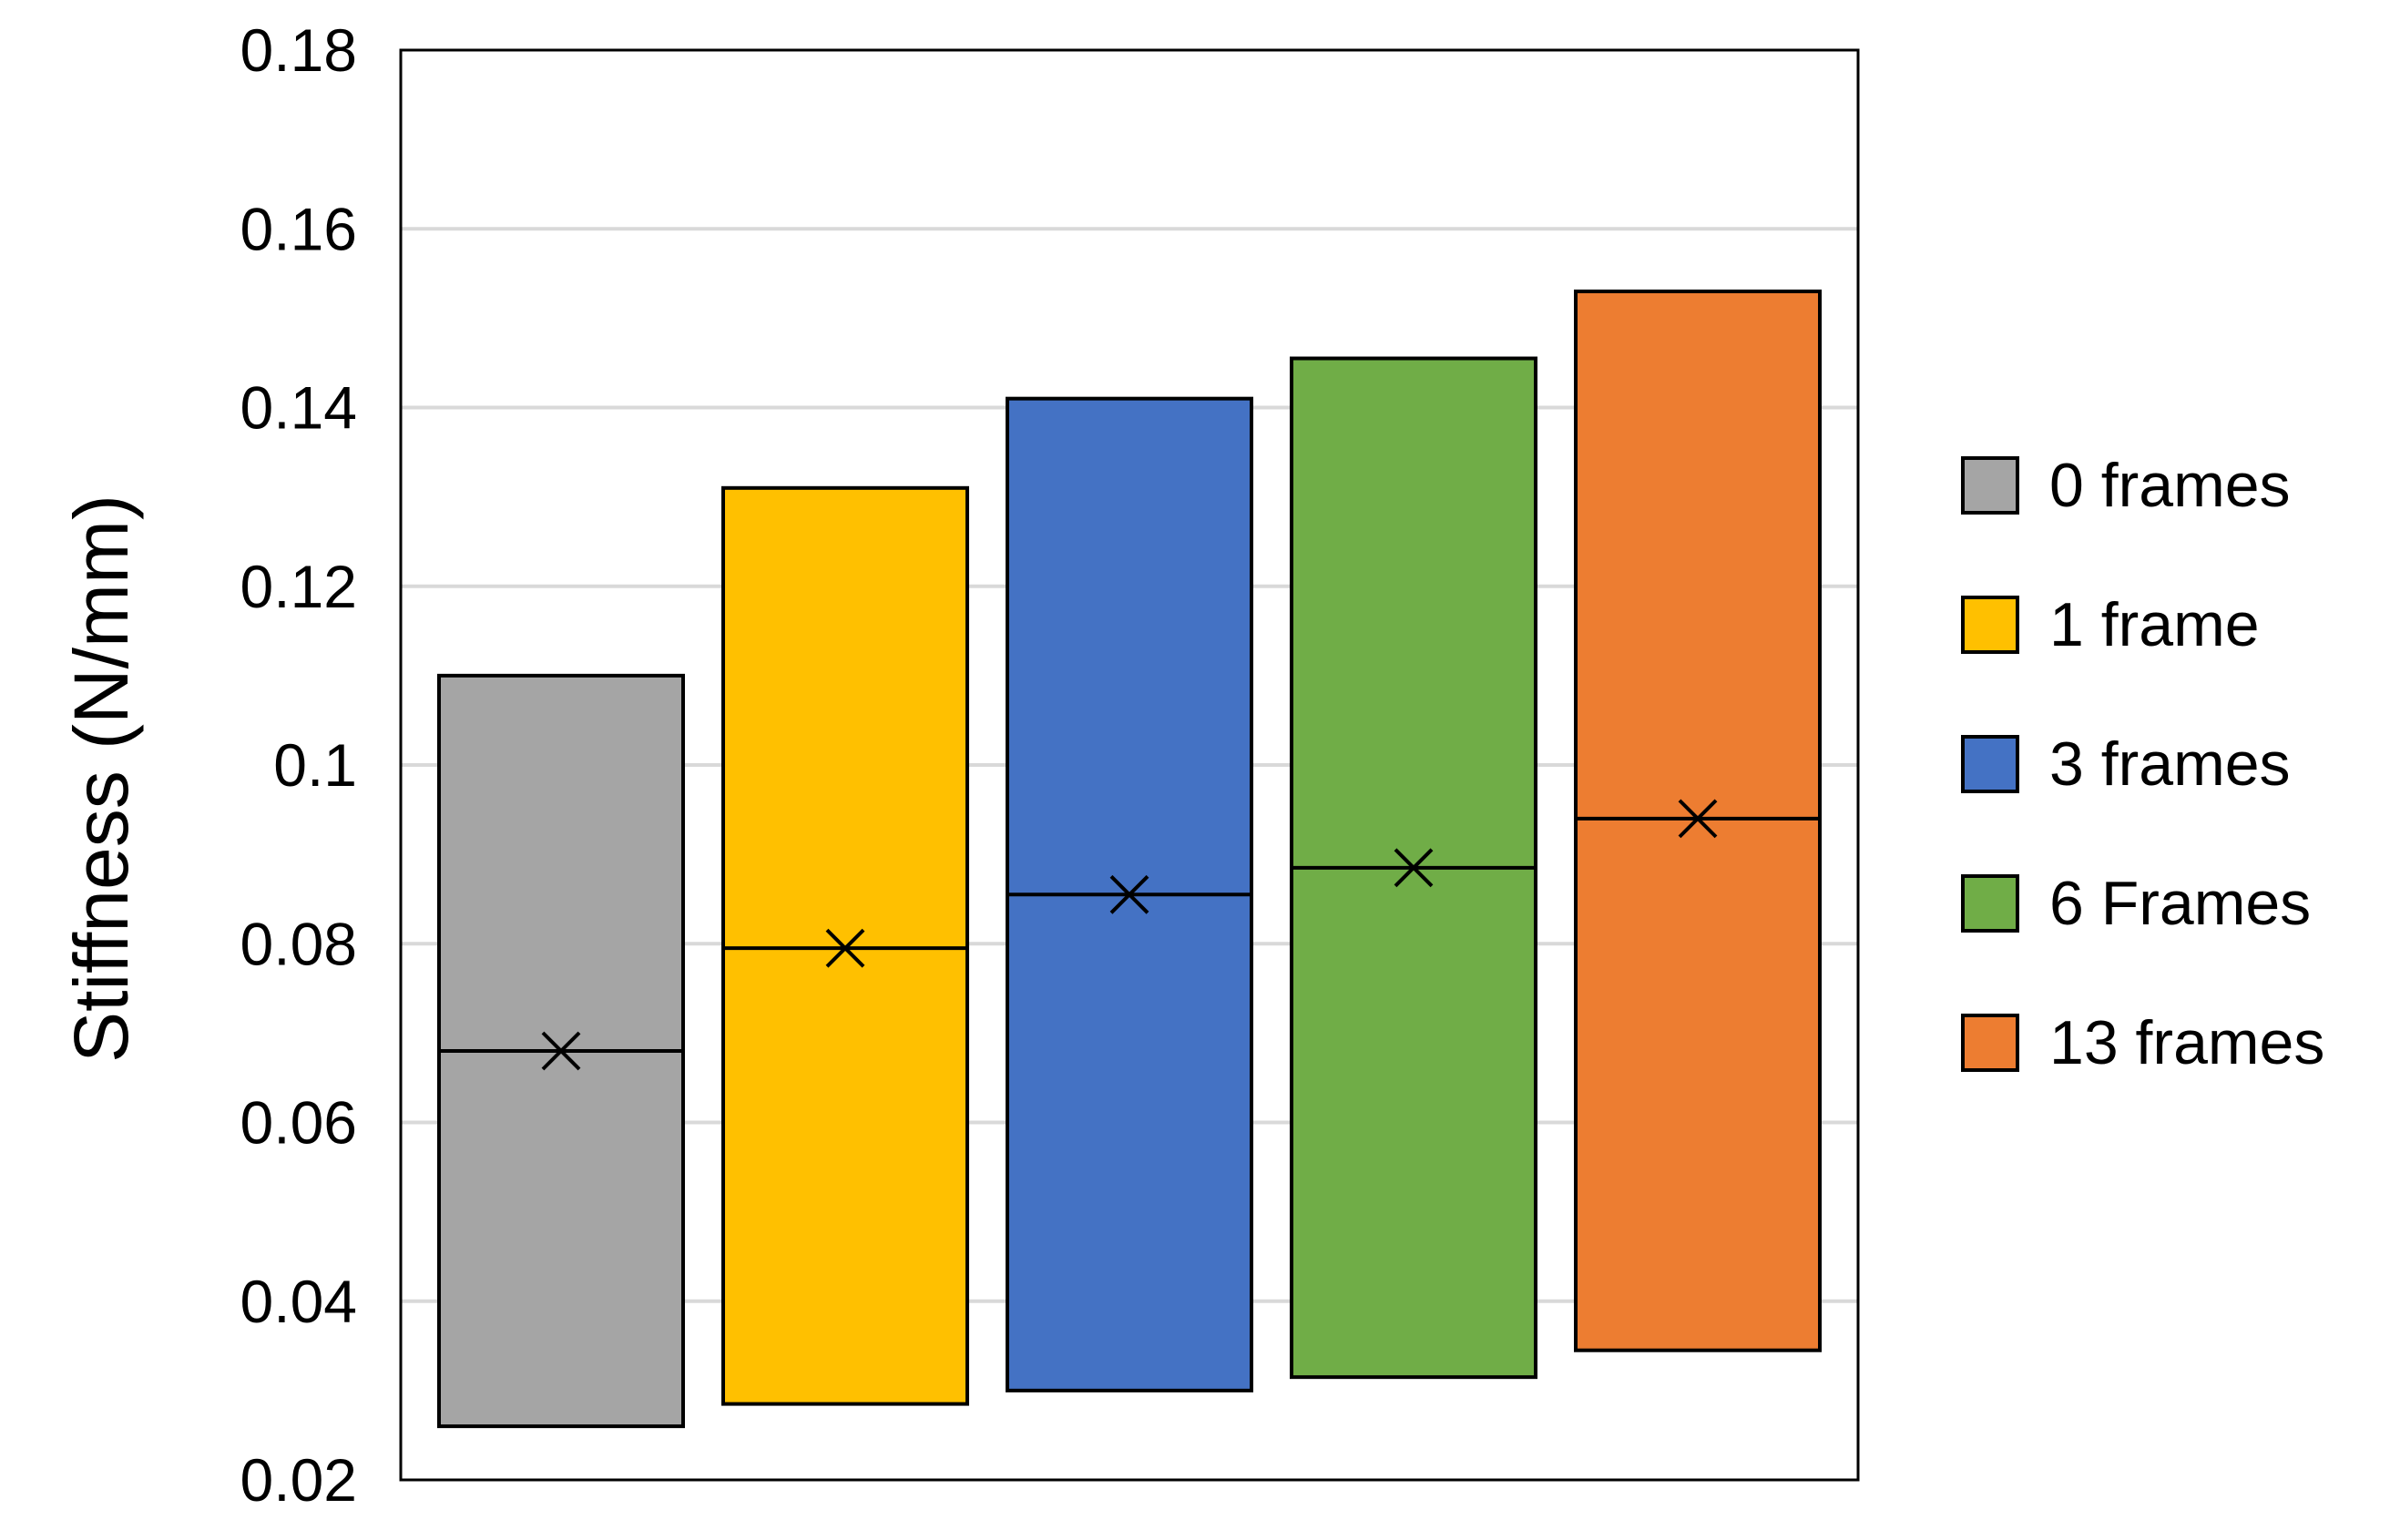  Describe the element at coordinates (298, 50) in the screenshot. I see `y-tick-label: 0.18` at that location.